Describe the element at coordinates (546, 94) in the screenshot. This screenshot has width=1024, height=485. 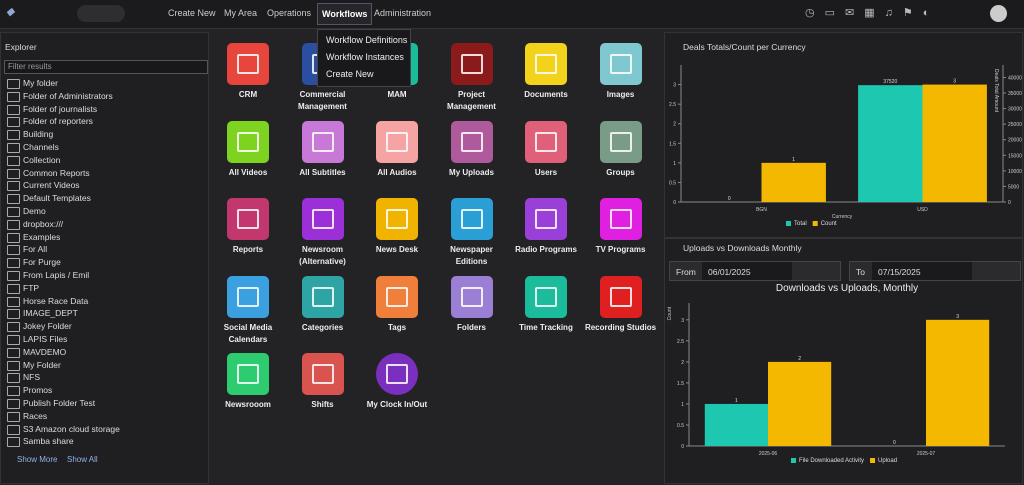
I see `app-label: Documents` at that location.